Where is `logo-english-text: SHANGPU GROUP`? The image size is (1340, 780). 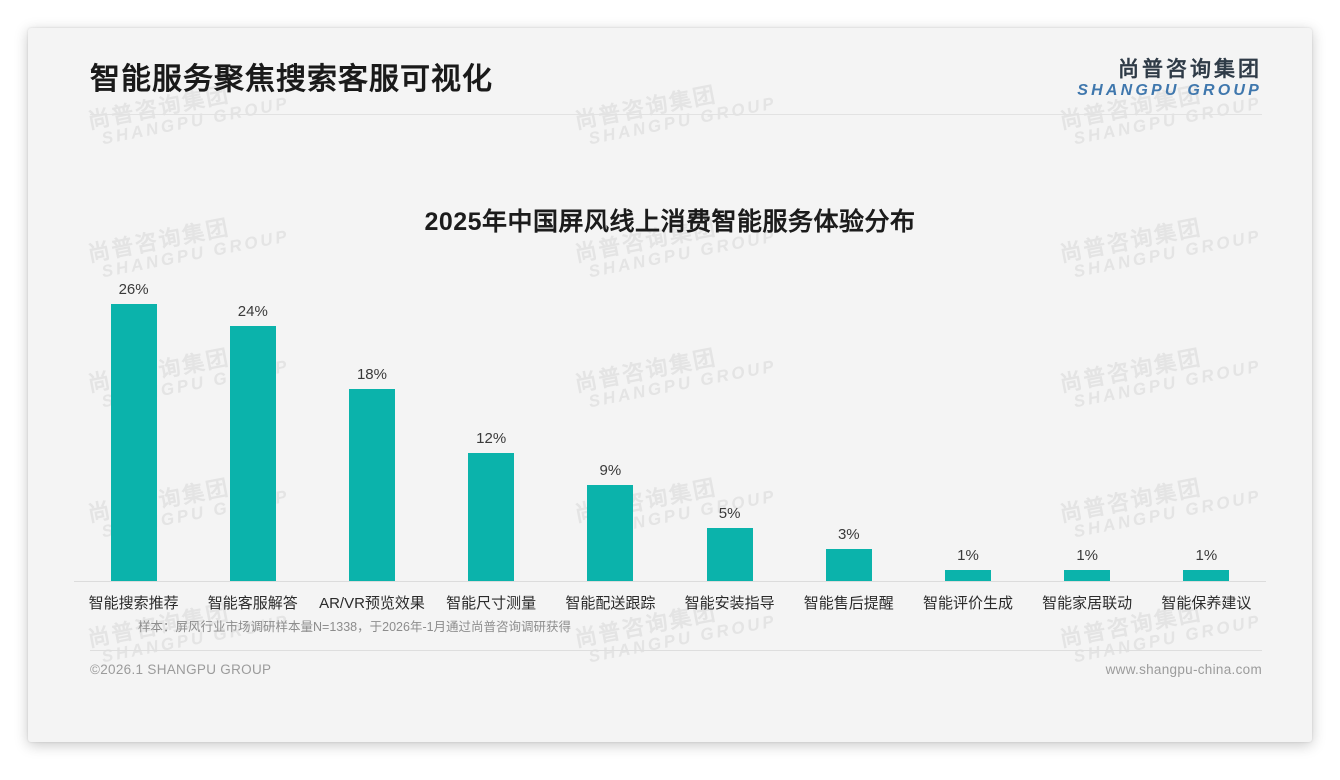
logo-english-text: SHANGPU GROUP is located at coordinates (1169, 91).